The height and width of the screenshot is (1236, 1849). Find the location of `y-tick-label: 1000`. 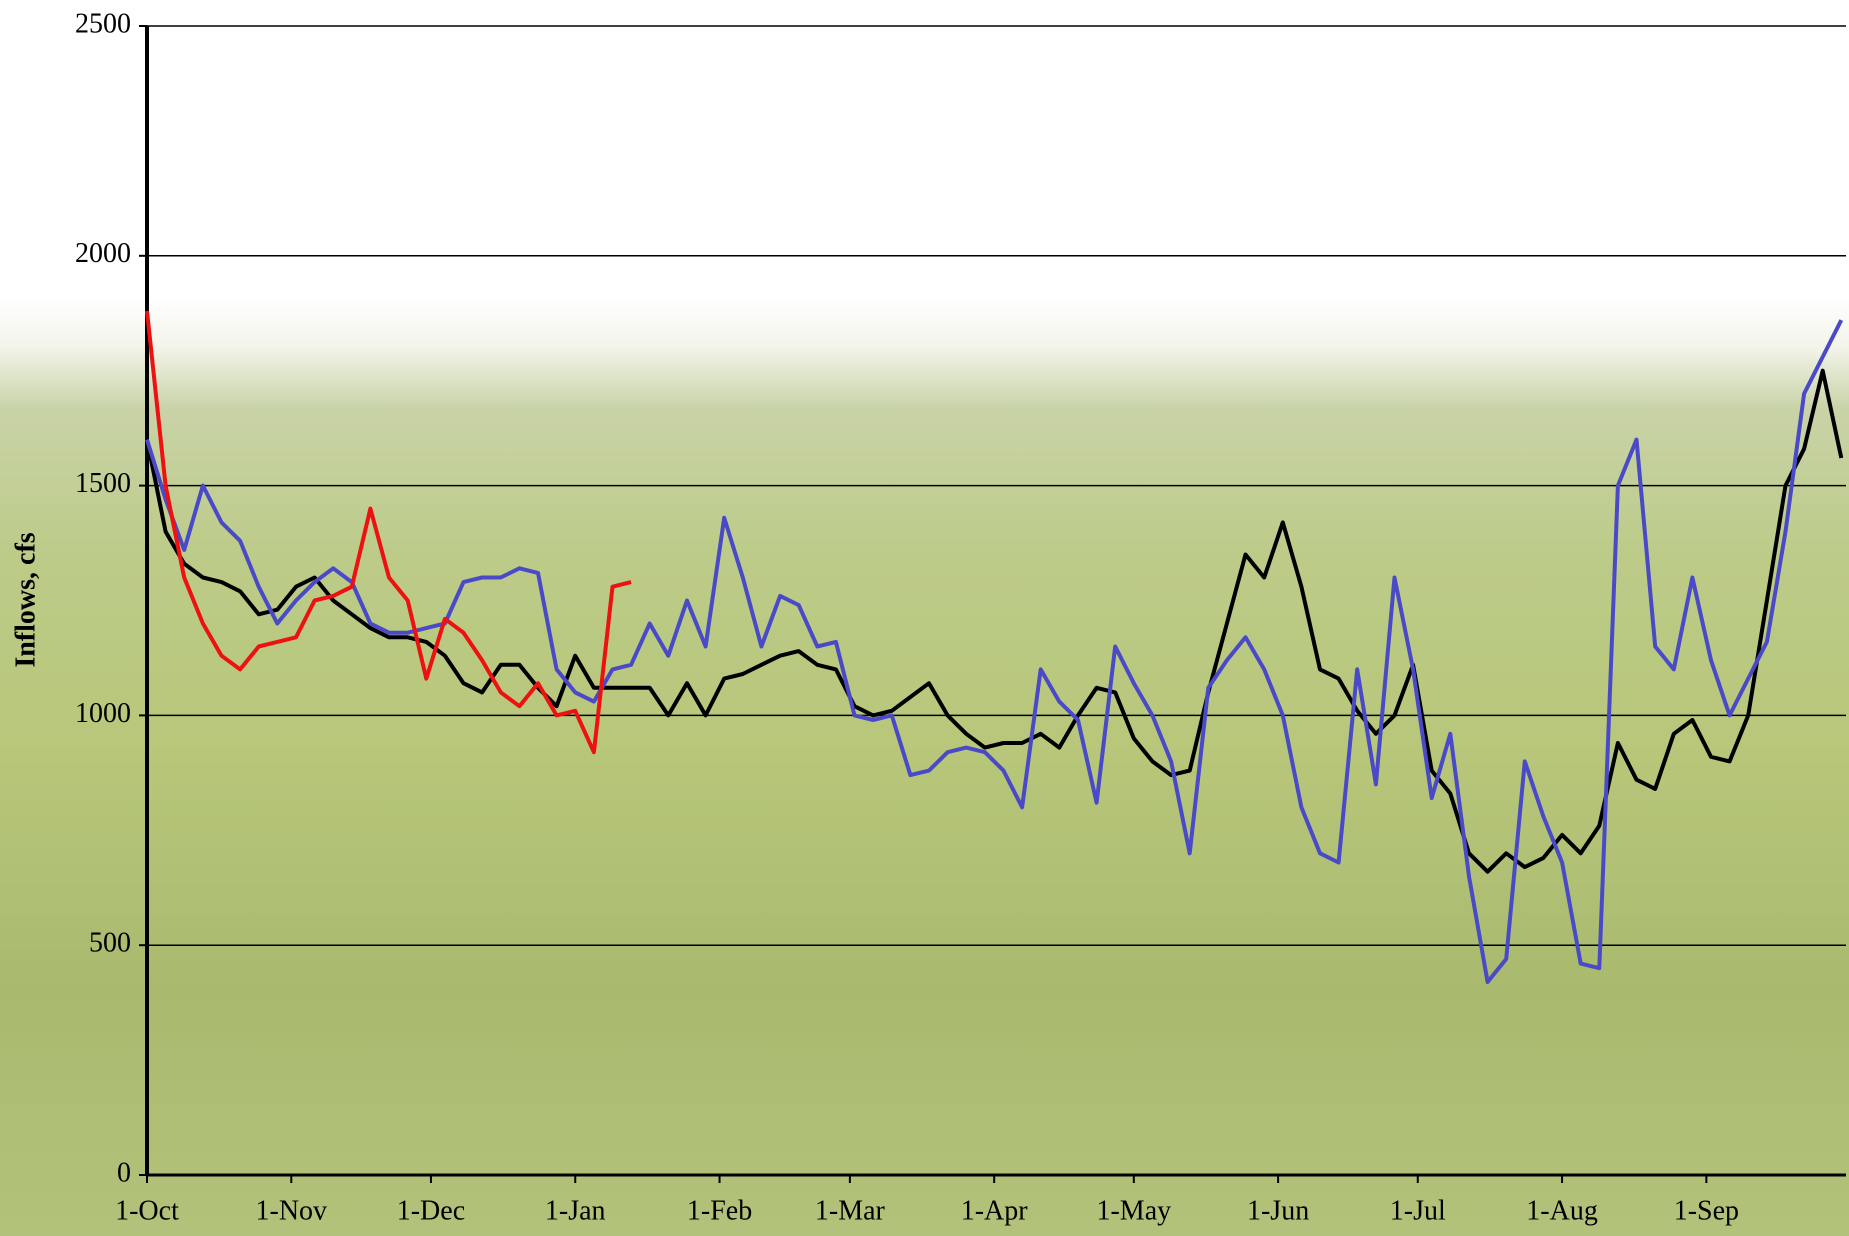

y-tick-label: 1000 is located at coordinates (103, 713).